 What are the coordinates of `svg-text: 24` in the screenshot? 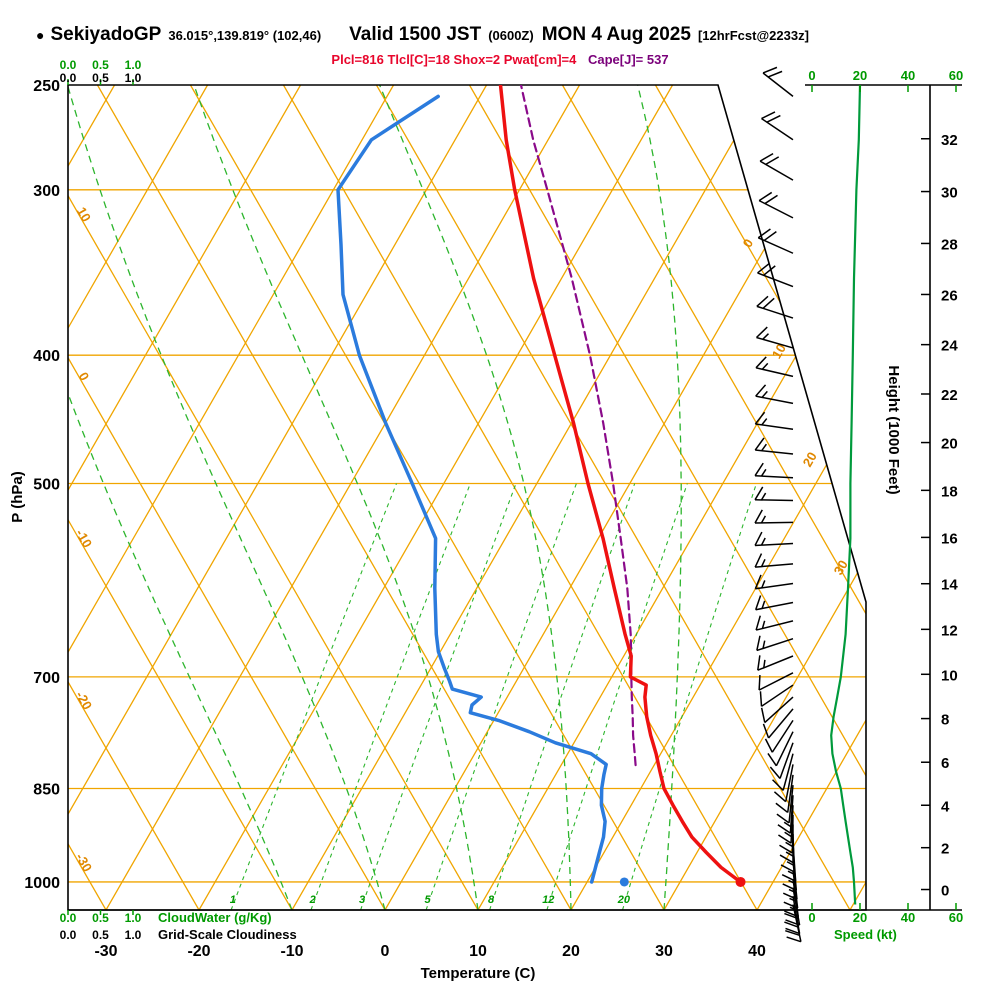 It's located at (949, 346).